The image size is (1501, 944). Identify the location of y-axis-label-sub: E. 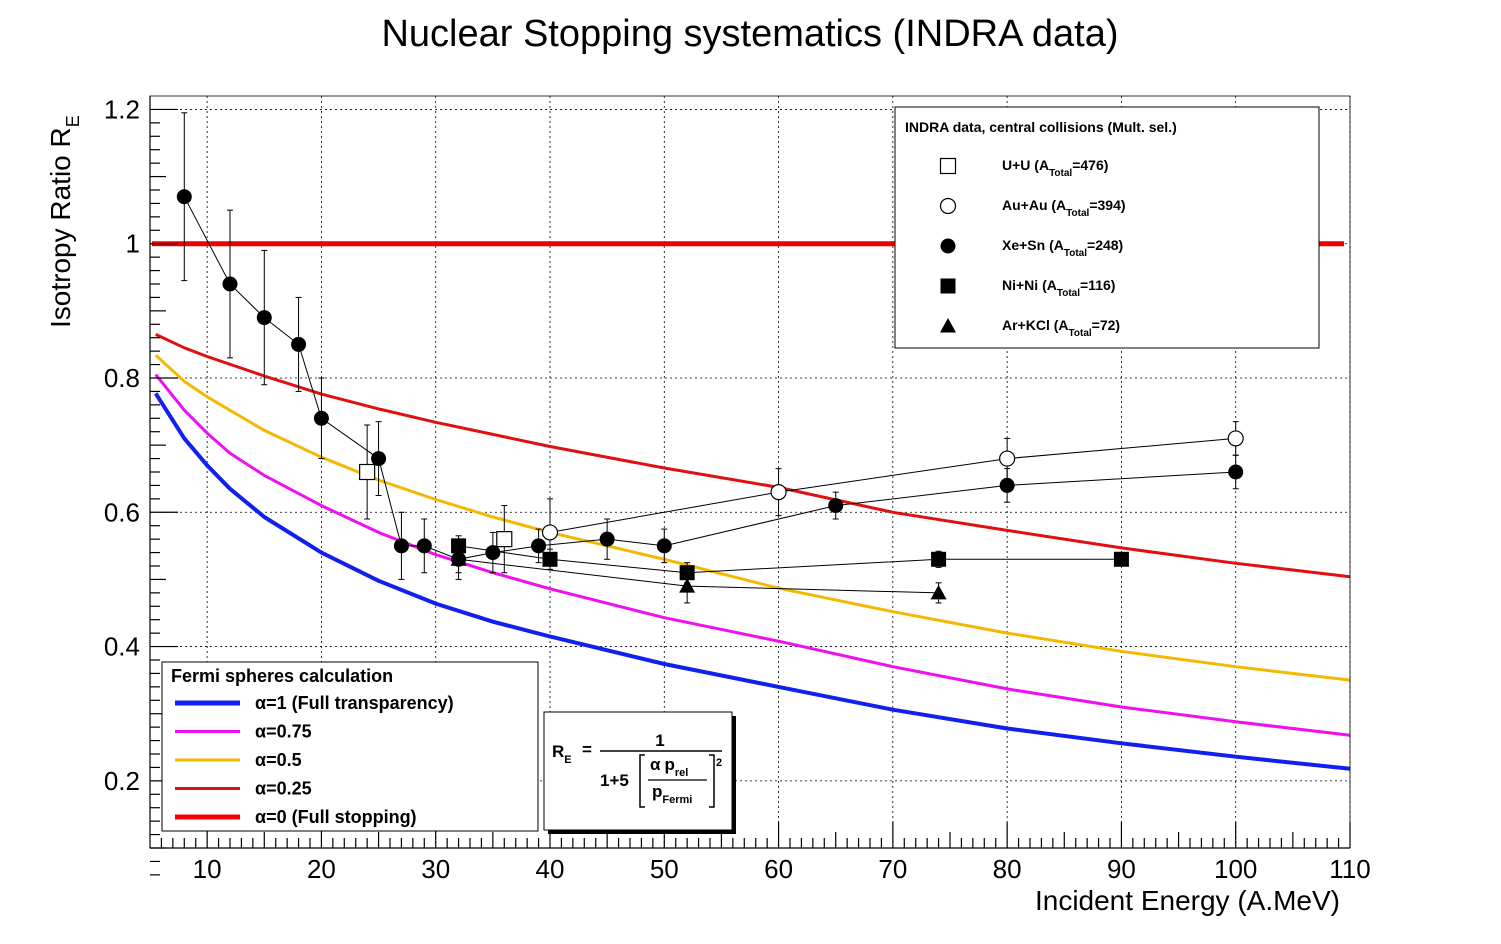
(73, 121).